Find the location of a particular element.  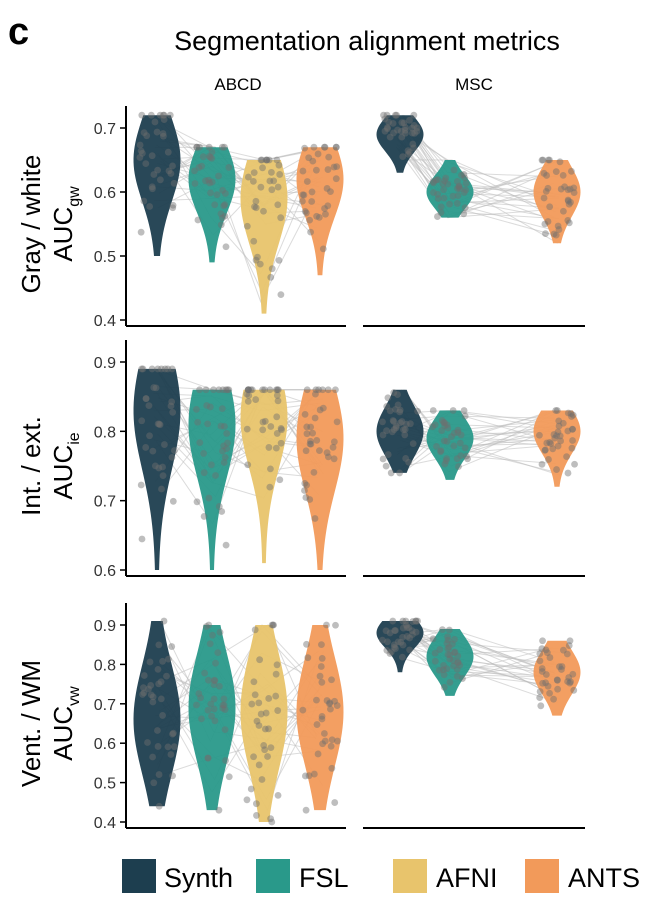

row-label-vw: Vent. / WMAUCvw is located at coordinates (49, 723).